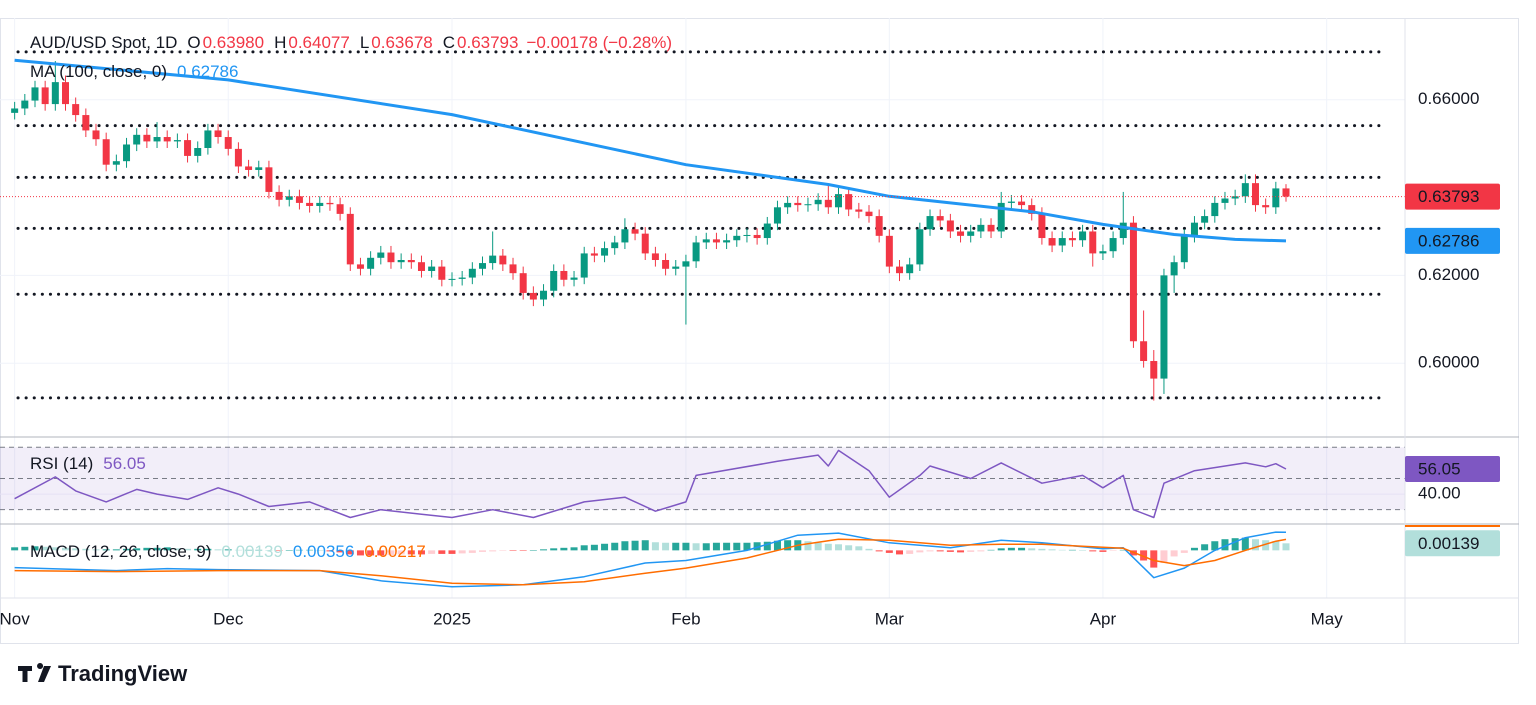  What do you see at coordinates (207, 71) in the screenshot?
I see `ma-value: 0.62786` at bounding box center [207, 71].